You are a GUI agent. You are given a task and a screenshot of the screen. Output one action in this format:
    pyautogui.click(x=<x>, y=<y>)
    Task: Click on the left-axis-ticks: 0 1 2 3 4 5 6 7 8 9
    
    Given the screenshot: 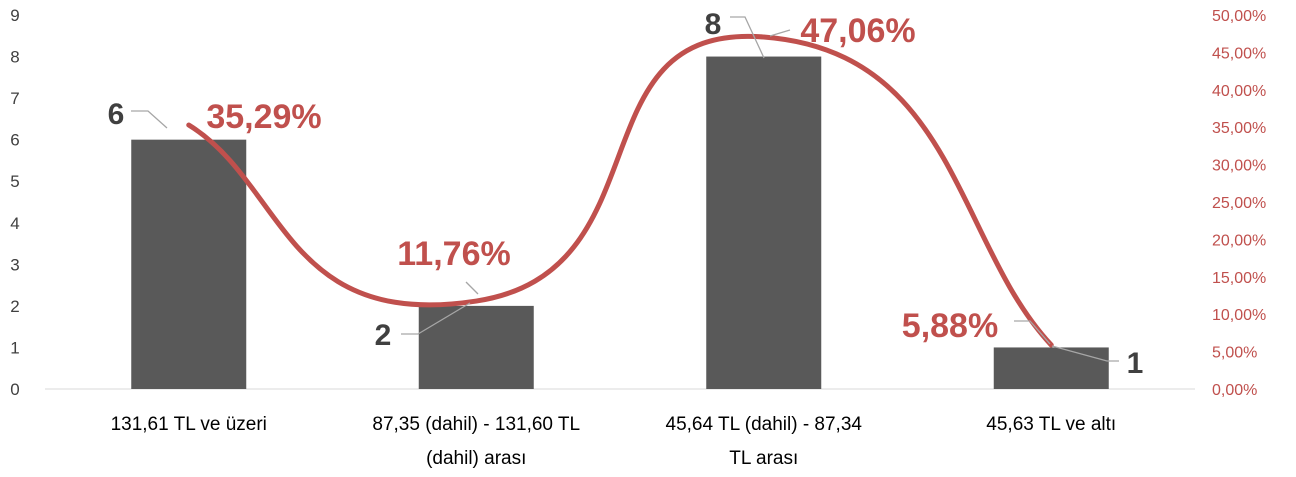 What is the action you would take?
    pyautogui.click(x=14, y=202)
    